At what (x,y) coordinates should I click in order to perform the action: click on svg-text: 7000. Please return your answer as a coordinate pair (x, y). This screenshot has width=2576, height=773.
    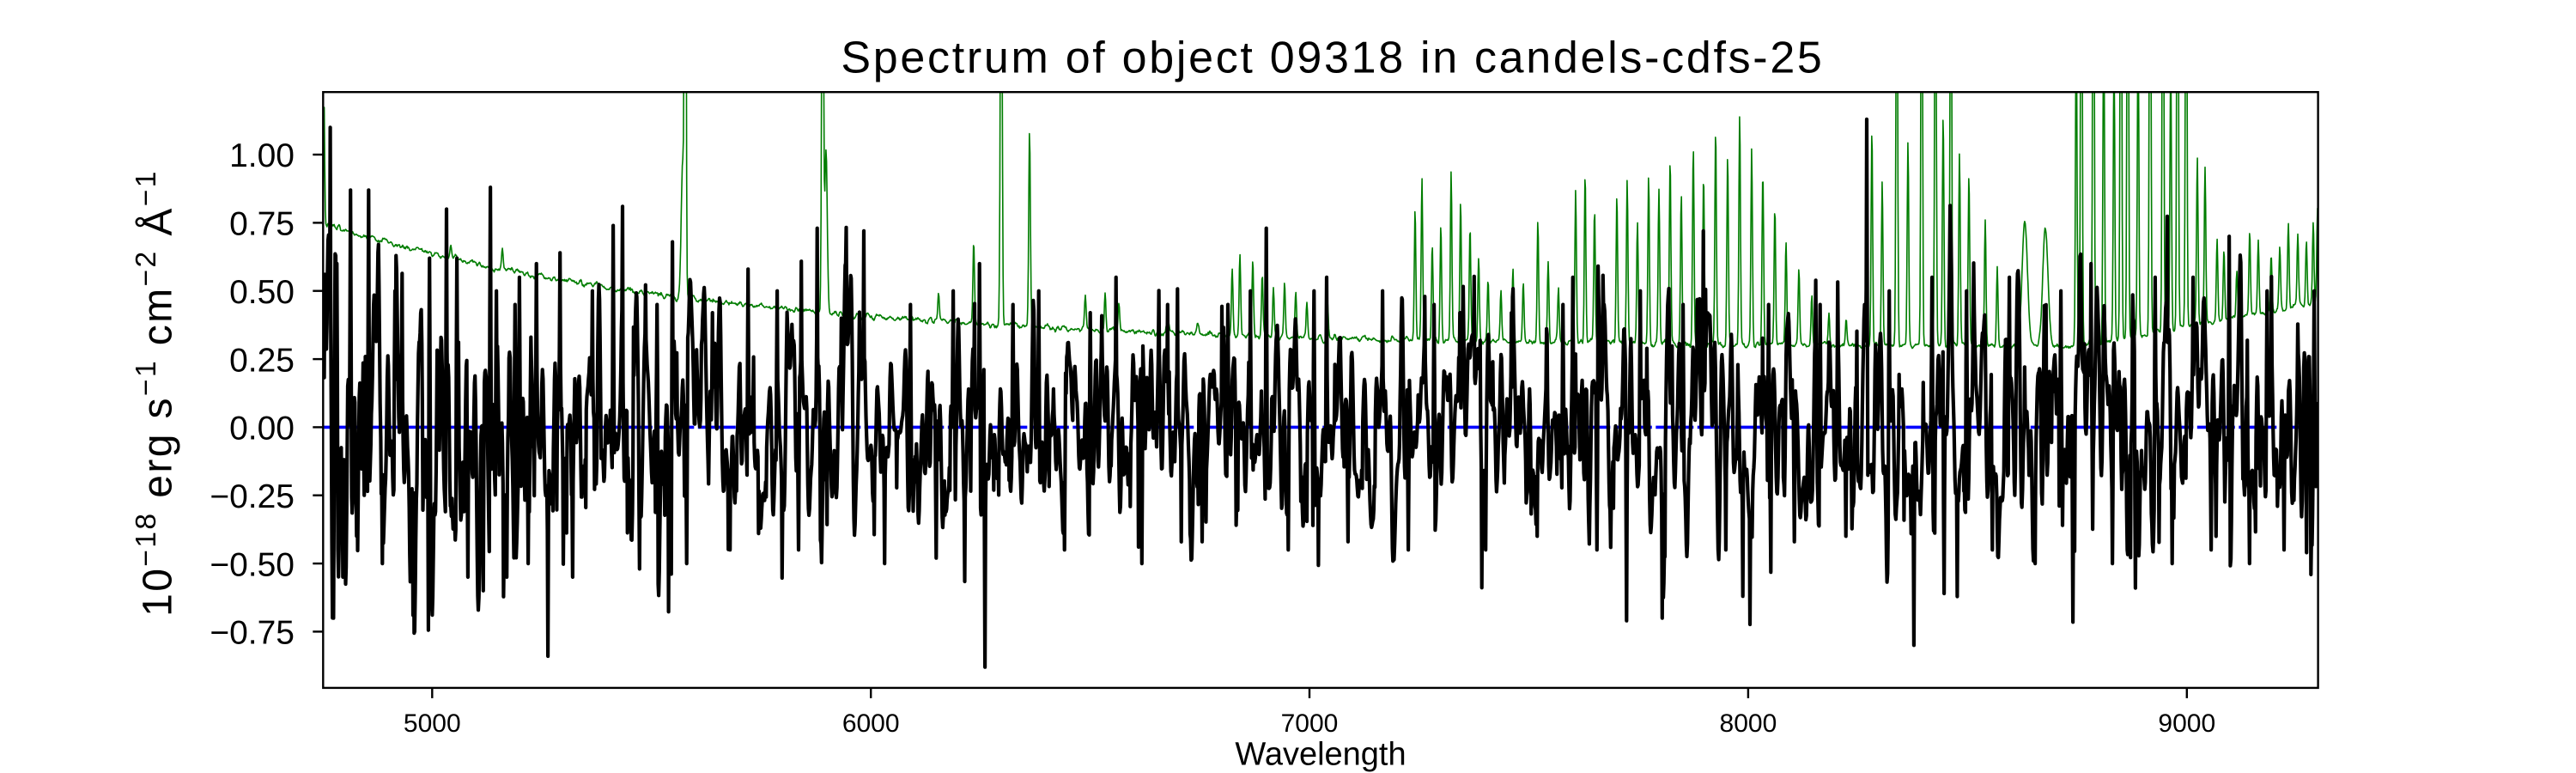
    Looking at the image, I should click on (1310, 723).